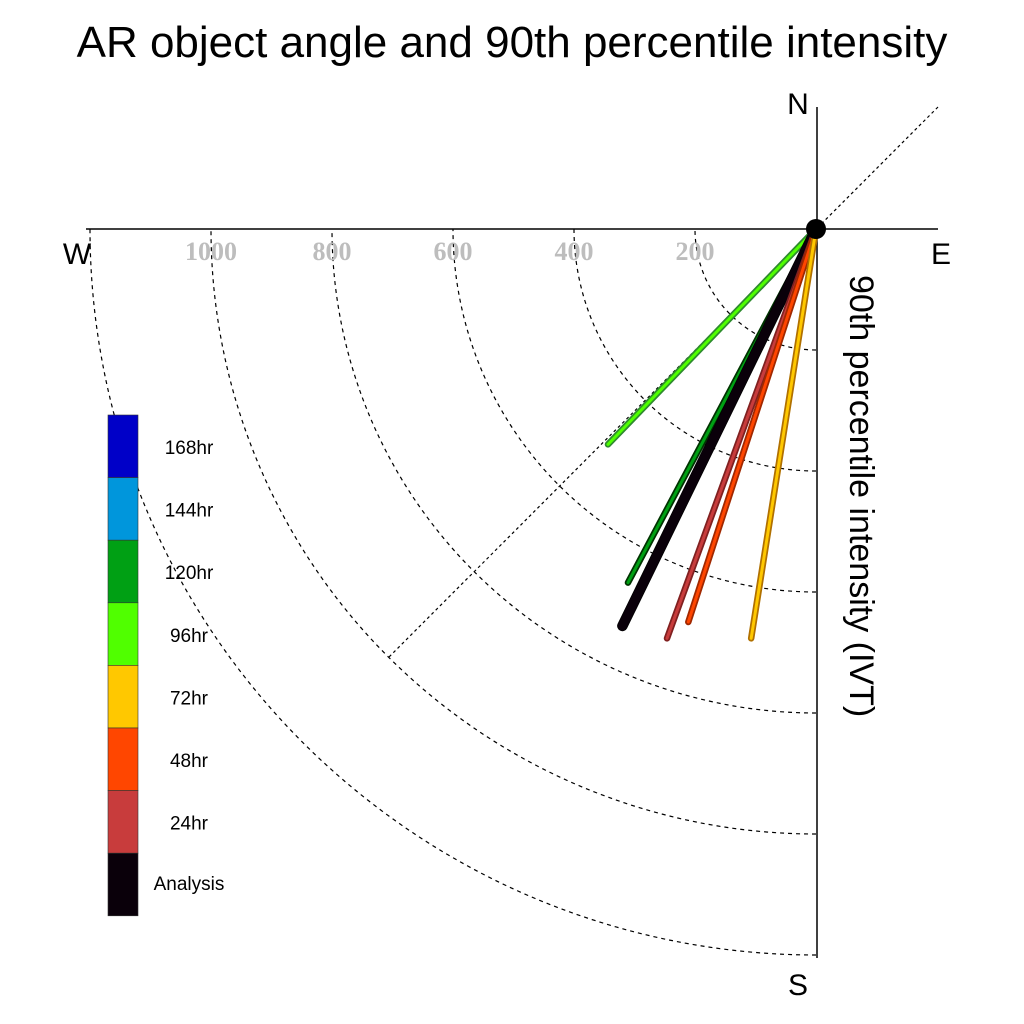 Image resolution: width=1024 pixels, height=1024 pixels. I want to click on radial-tick-label: 600, so click(453, 251).